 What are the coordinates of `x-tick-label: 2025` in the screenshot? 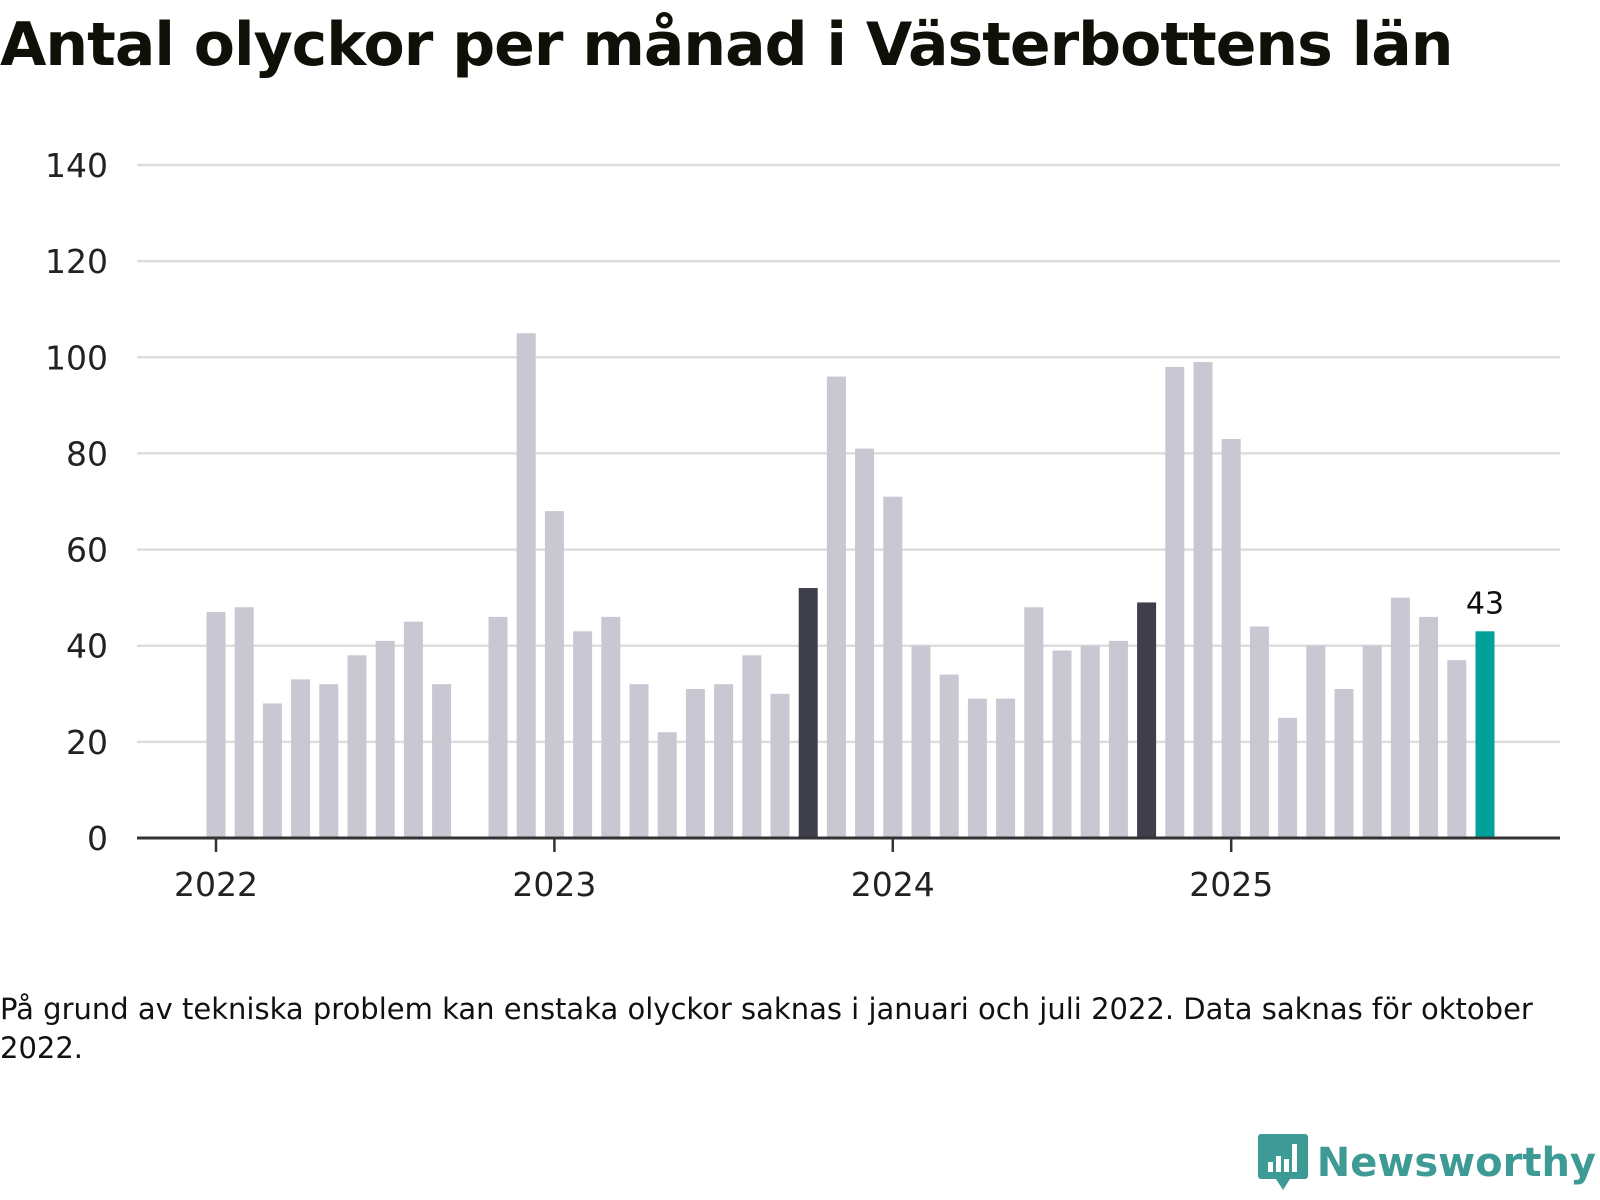 It's located at (1231, 884).